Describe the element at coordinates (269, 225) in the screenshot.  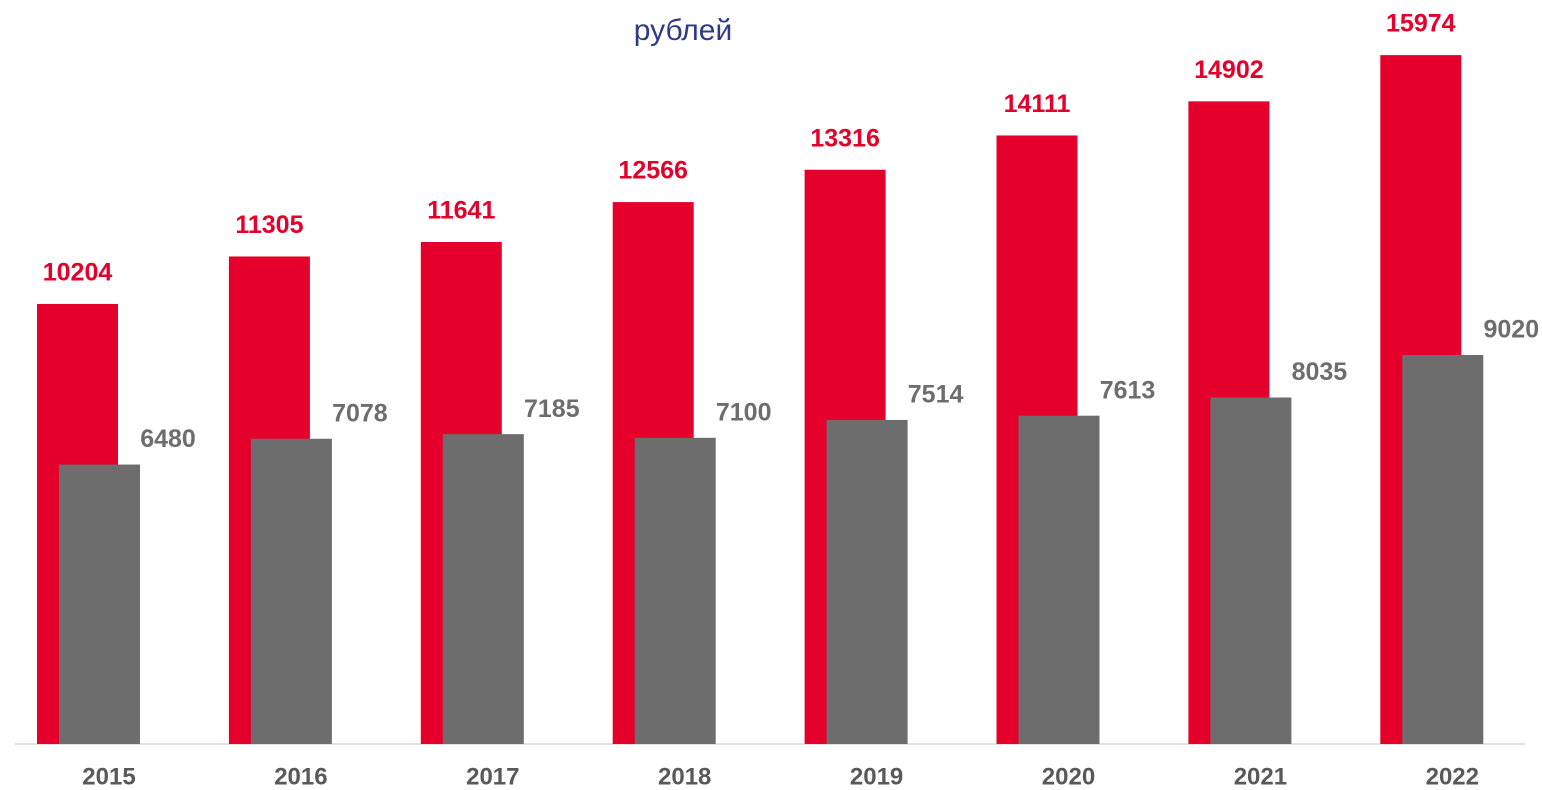
I see `data-label: 11305` at that location.